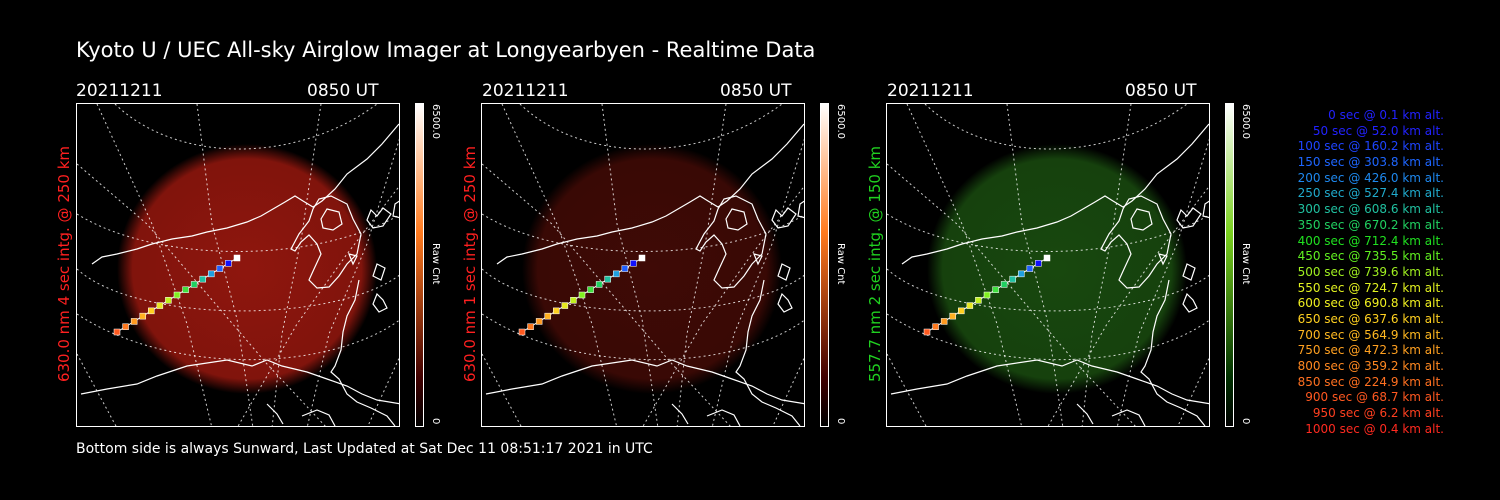 The image size is (1500, 500). What do you see at coordinates (1245, 421) in the screenshot?
I see `panel-3-cbar-min: 0` at bounding box center [1245, 421].